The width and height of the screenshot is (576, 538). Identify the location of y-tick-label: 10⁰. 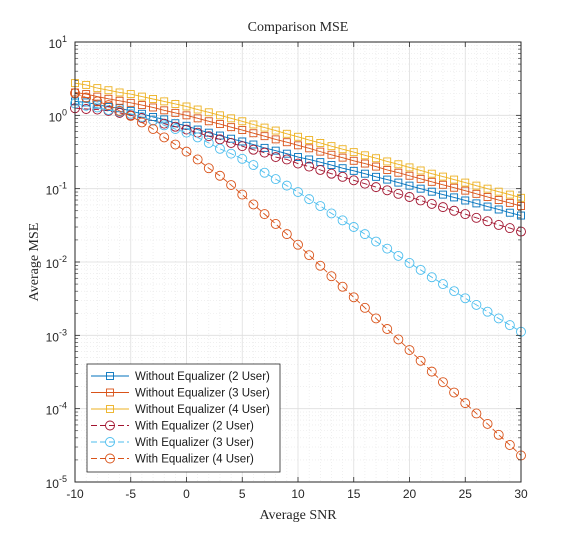
(58, 115).